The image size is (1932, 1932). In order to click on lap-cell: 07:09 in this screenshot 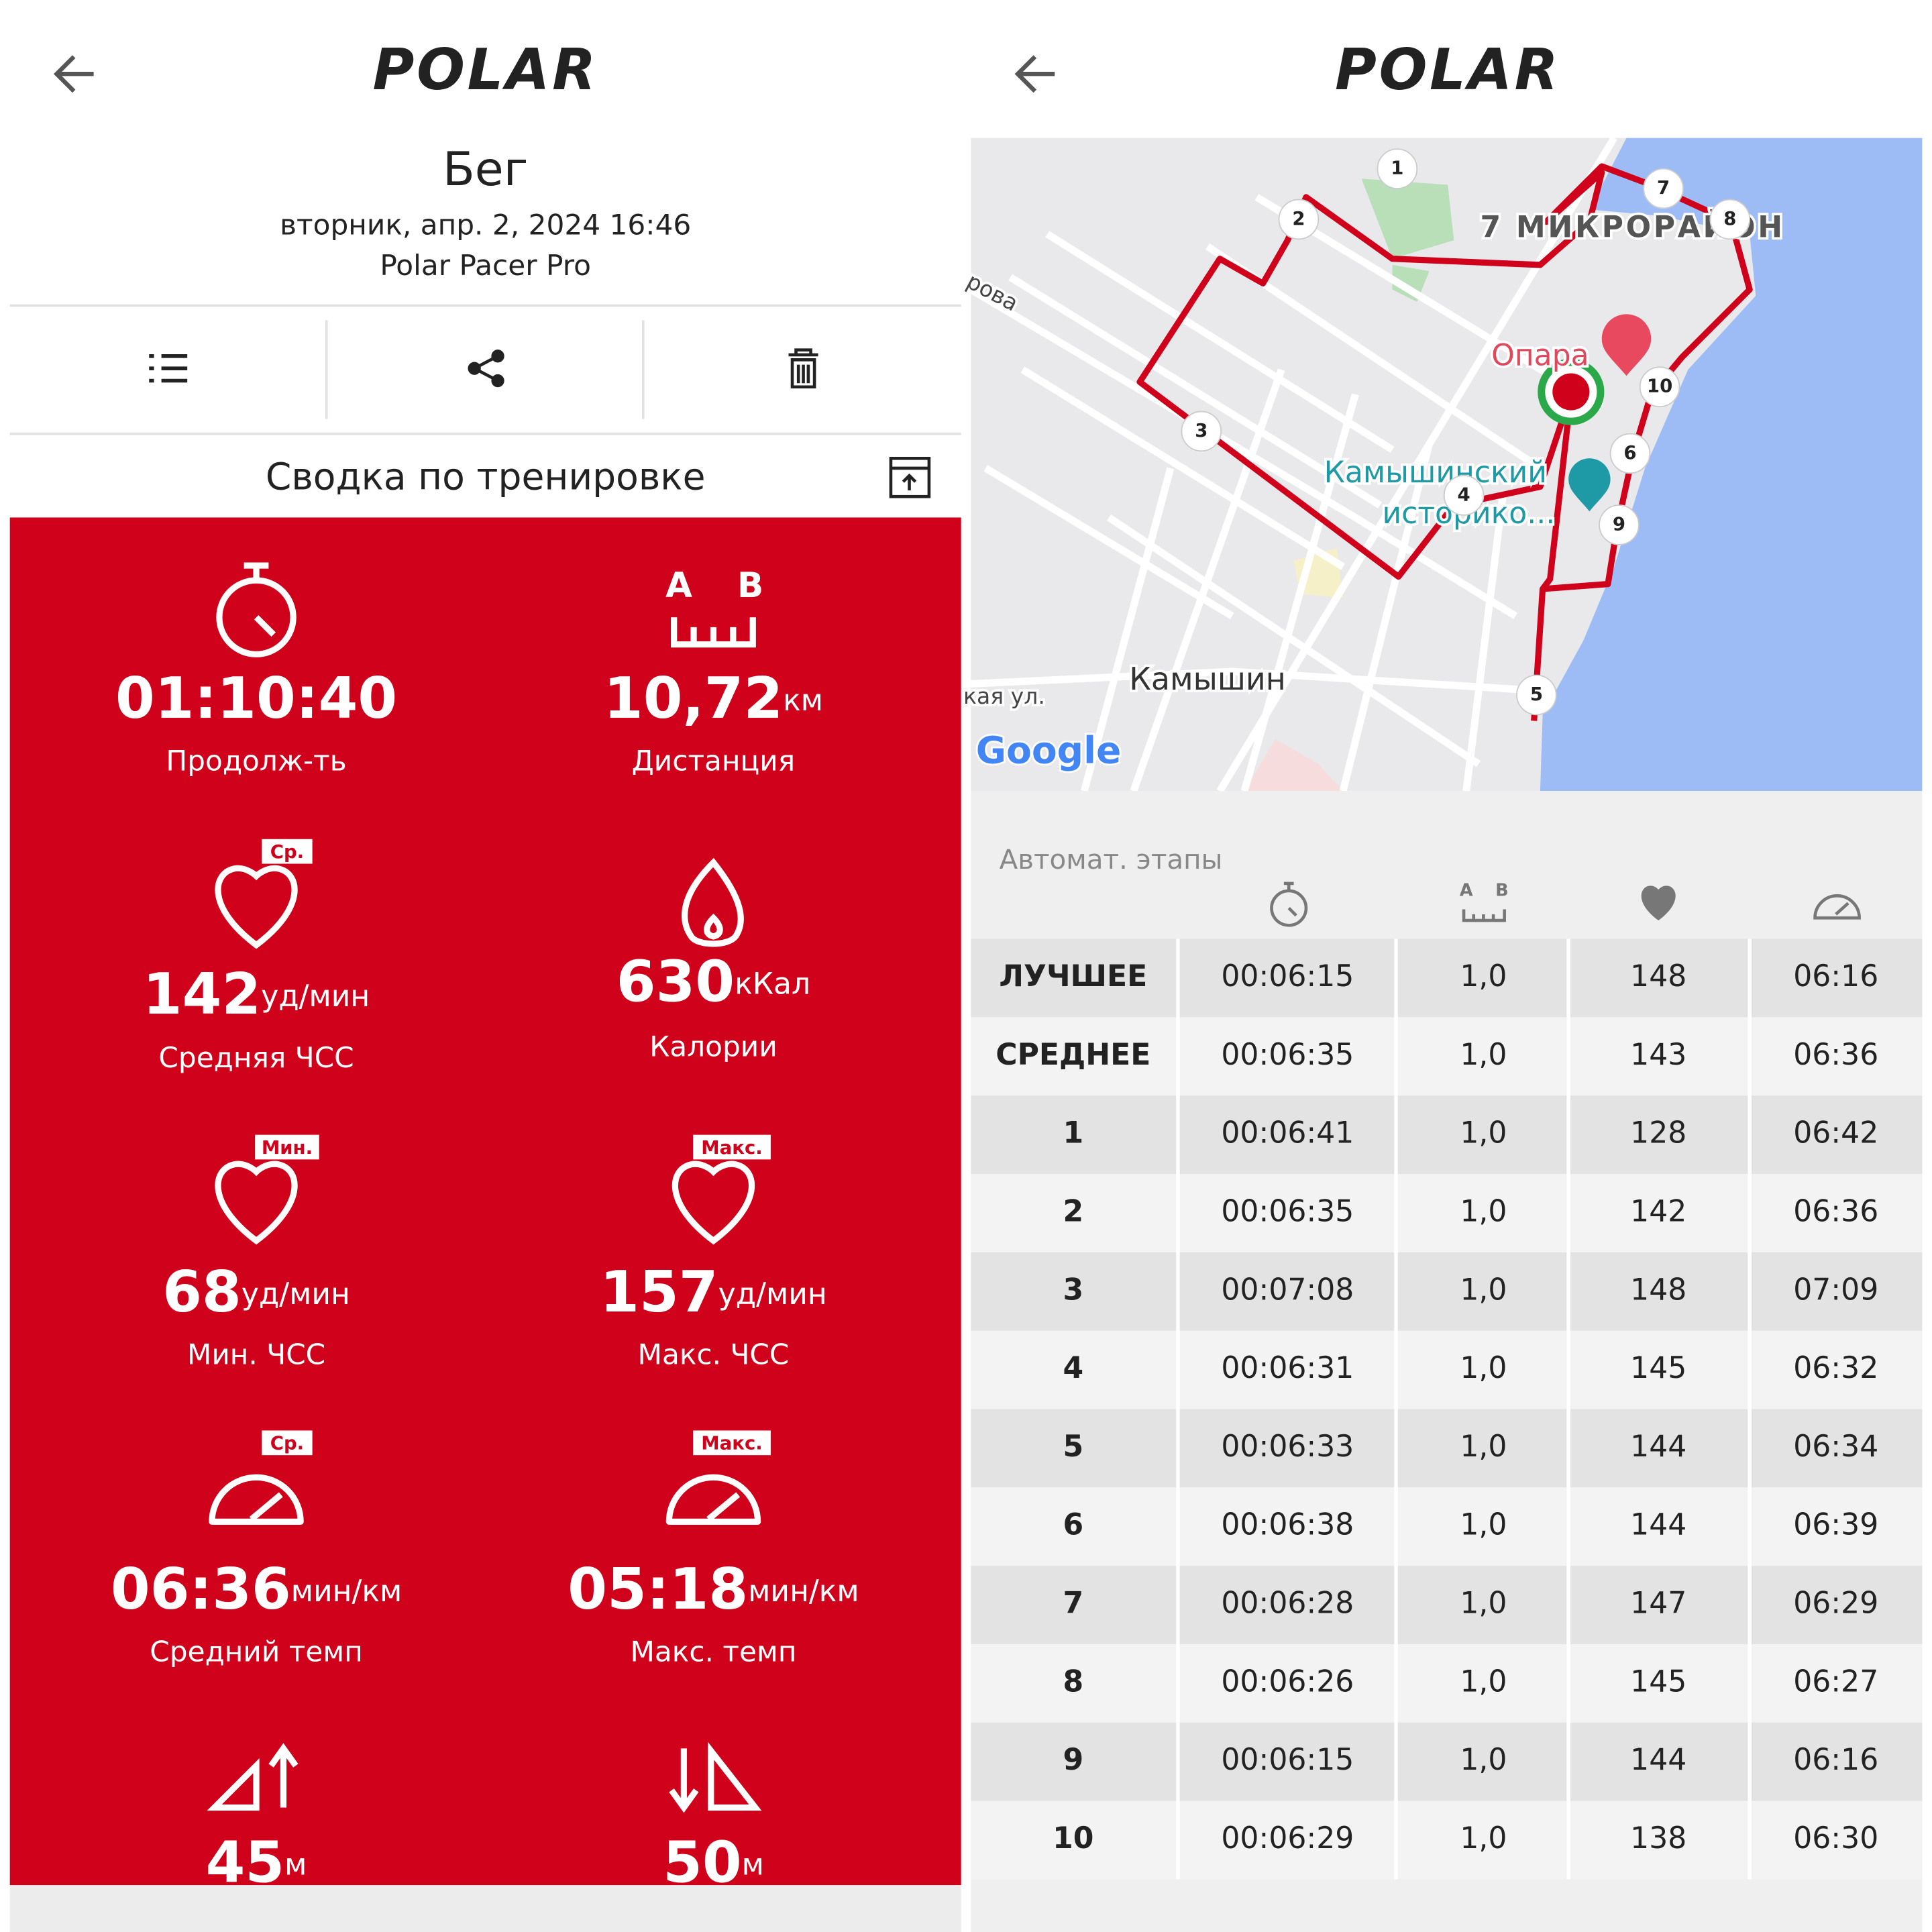, I will do `click(1835, 1290)`.